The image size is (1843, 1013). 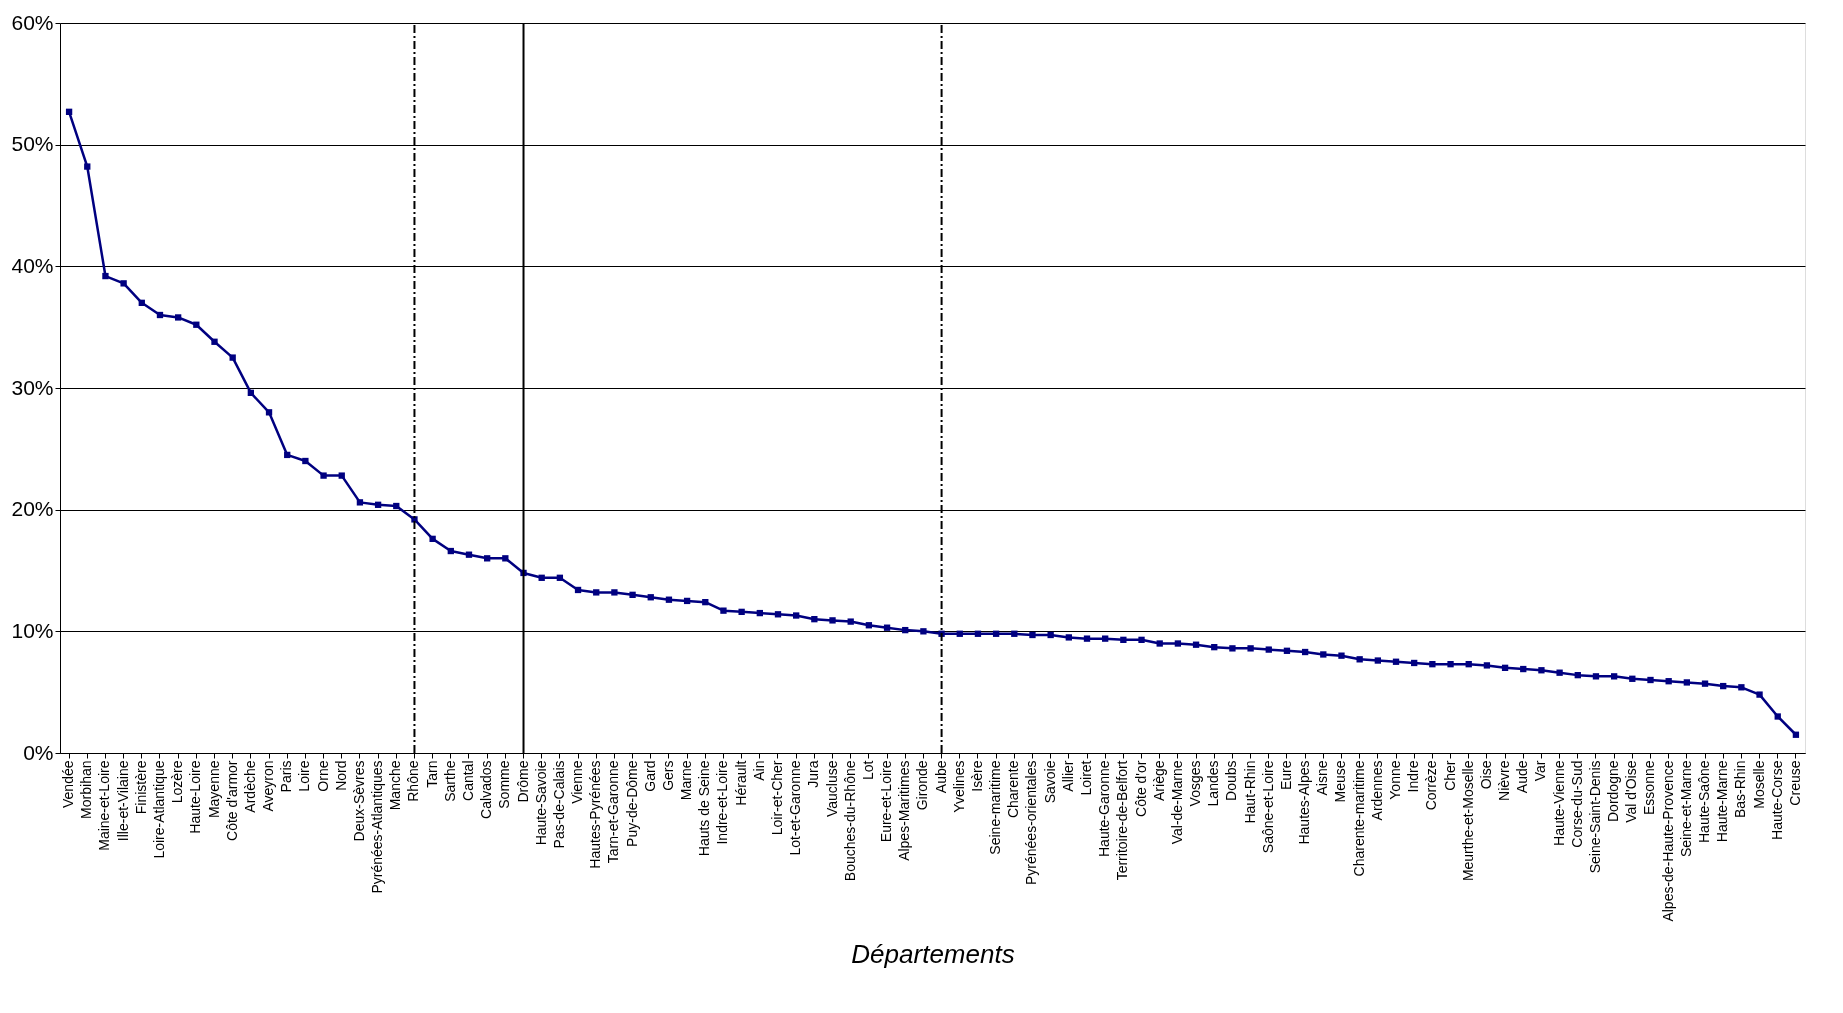 What do you see at coordinates (122, 801) in the screenshot?
I see `x-tick-label: Ille-et-Vilaine` at bounding box center [122, 801].